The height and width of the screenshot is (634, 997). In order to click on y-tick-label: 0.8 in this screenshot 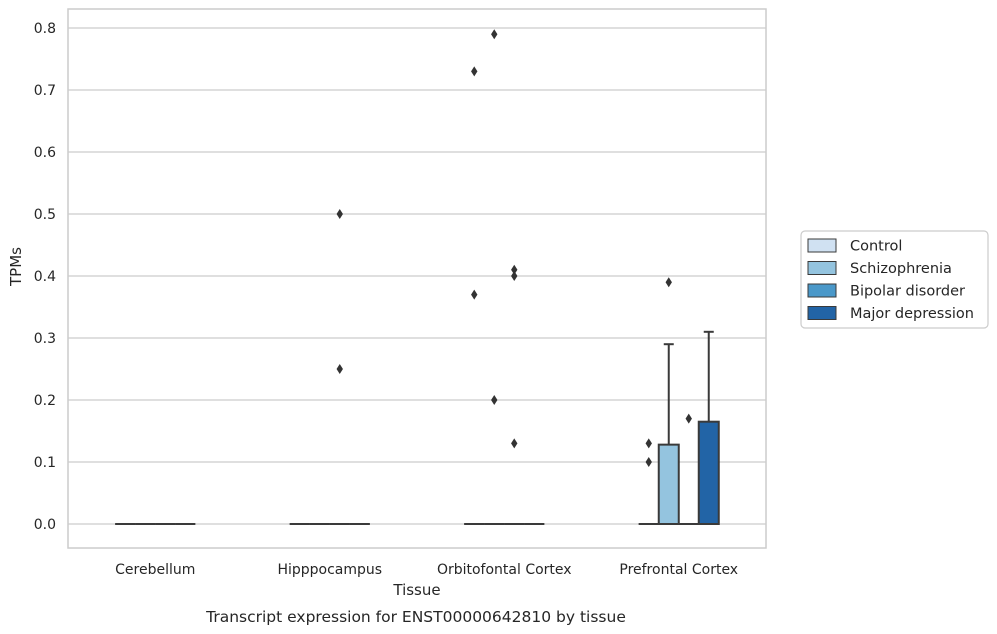, I will do `click(45, 29)`.